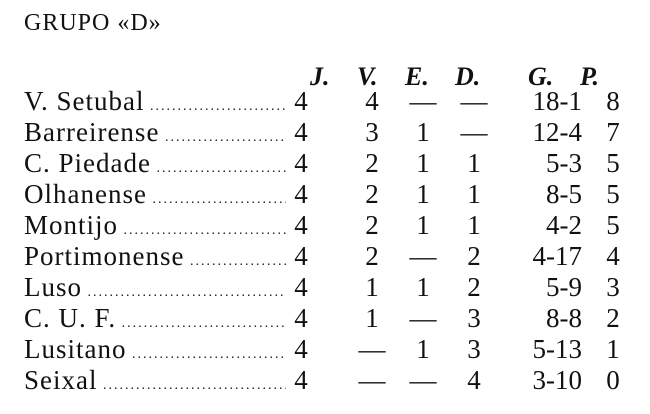 The width and height of the screenshot is (650, 414). I want to click on col-header-v: V., so click(367, 76).